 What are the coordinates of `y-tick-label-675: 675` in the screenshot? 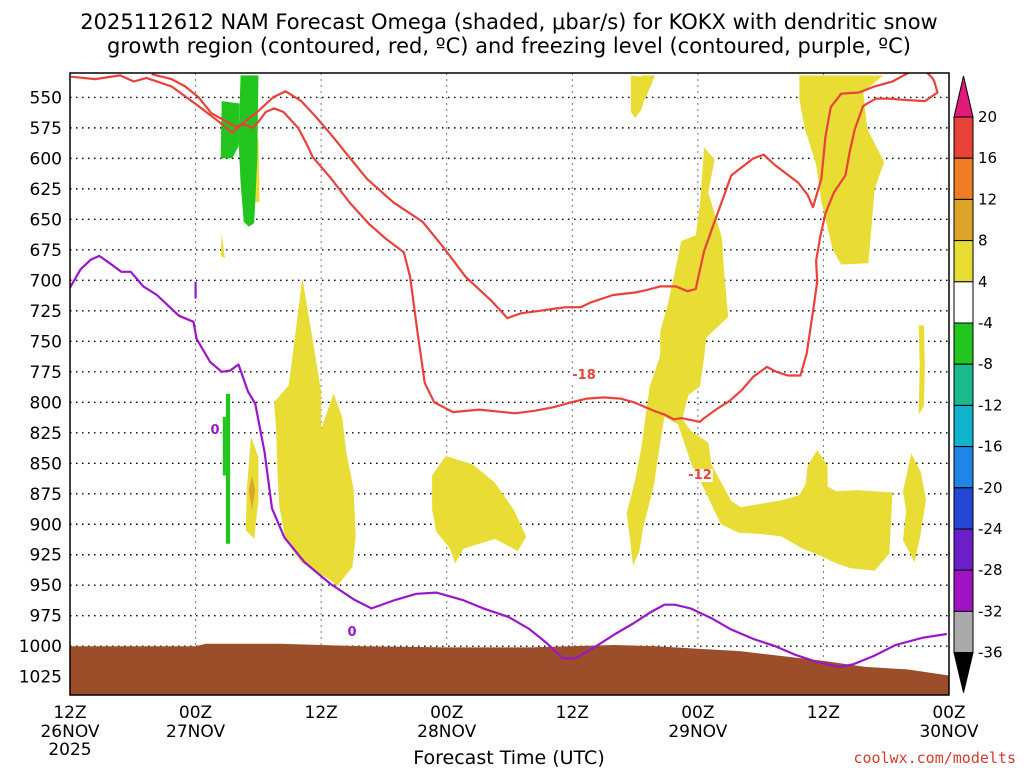 It's located at (46, 251).